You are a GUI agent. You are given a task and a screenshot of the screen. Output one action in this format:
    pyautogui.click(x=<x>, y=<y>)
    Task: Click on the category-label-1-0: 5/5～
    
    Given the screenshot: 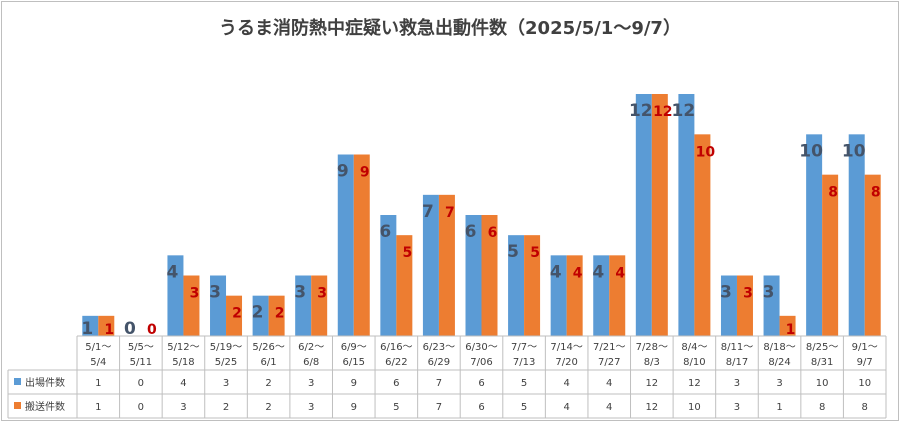 What is the action you would take?
    pyautogui.click(x=141, y=347)
    